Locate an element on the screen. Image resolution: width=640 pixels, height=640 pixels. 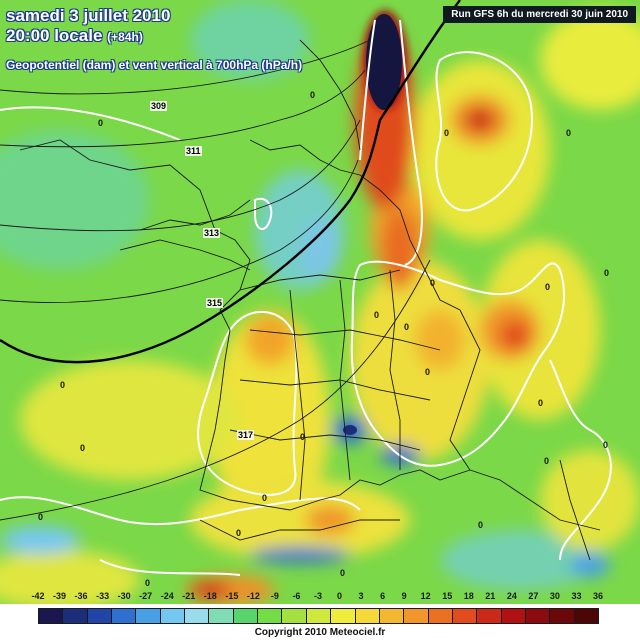
colorbar-tick: -42 is located at coordinates (38, 596).